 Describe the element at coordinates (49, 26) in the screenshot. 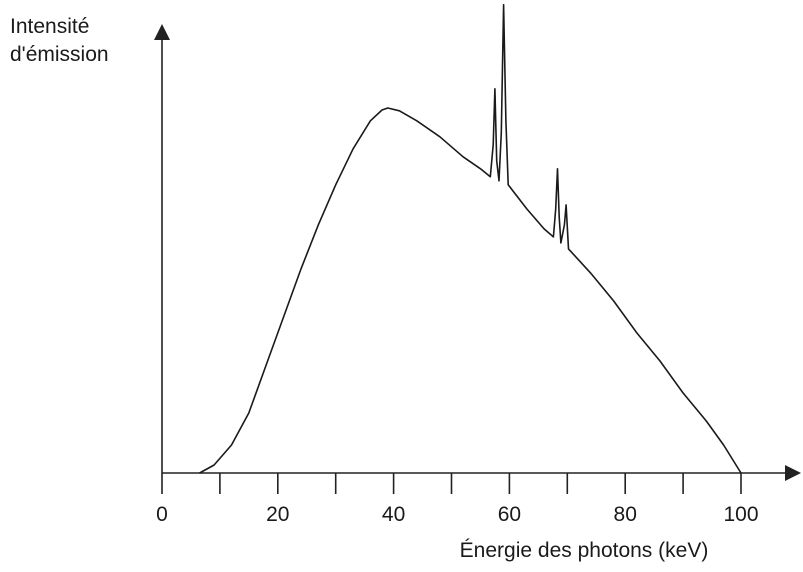

I see `y-axis-title-line-1: Intensité` at that location.